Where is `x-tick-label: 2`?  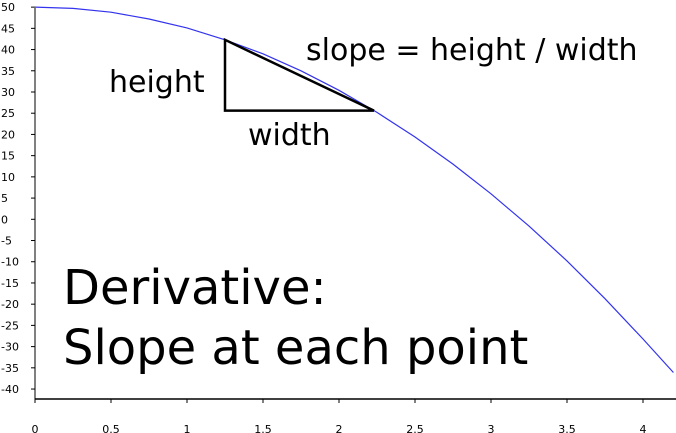
x-tick-label: 2 is located at coordinates (339, 428).